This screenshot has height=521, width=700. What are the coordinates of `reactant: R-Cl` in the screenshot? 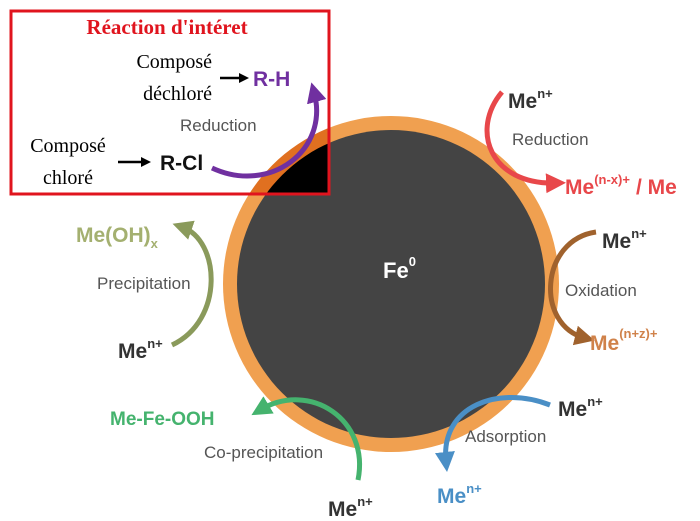 It's located at (181, 163).